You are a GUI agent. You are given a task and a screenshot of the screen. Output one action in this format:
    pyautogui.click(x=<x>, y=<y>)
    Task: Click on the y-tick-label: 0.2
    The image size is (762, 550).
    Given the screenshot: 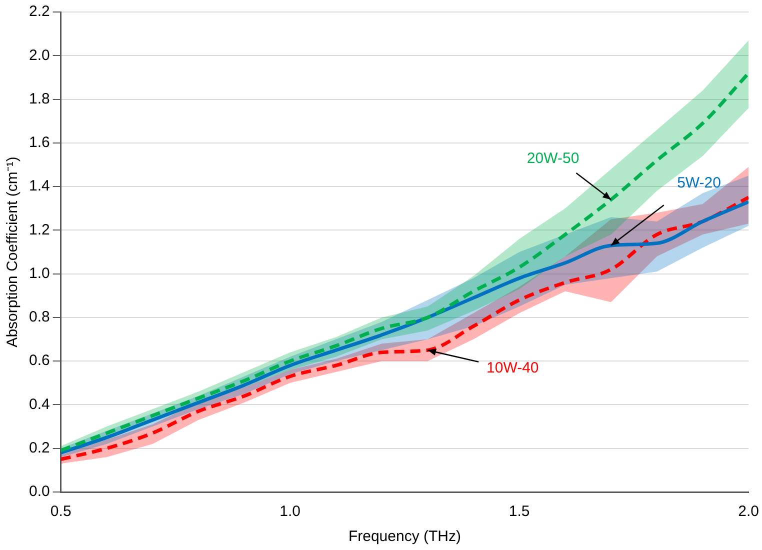 What is the action you would take?
    pyautogui.click(x=39, y=448)
    